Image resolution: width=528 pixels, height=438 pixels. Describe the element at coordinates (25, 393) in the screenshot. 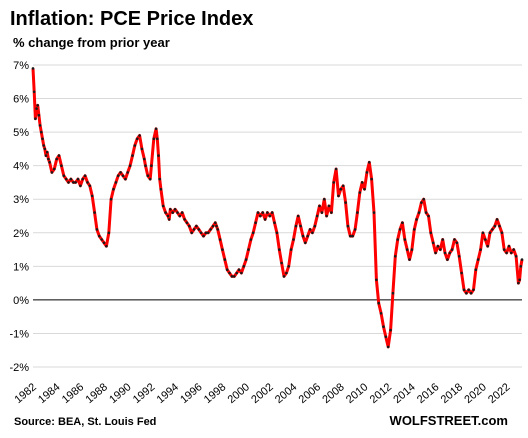

I see `x-tick-label: 1982` at that location.